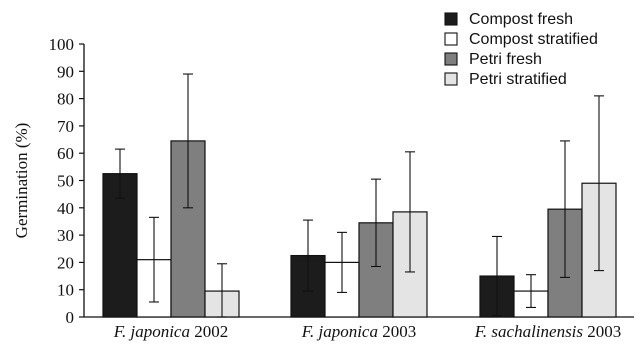  I want to click on legend-label: Petri fresh, so click(505, 59).